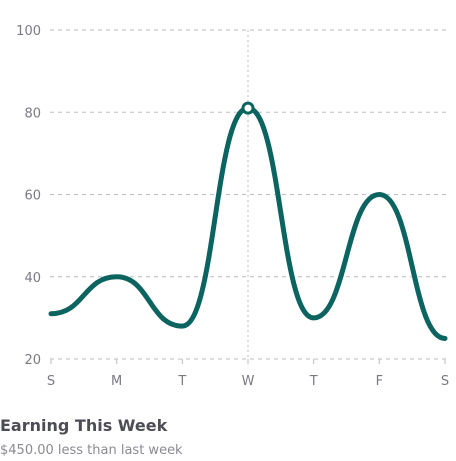  Describe the element at coordinates (84, 425) in the screenshot. I see `caption-title: Earning This Week` at that location.